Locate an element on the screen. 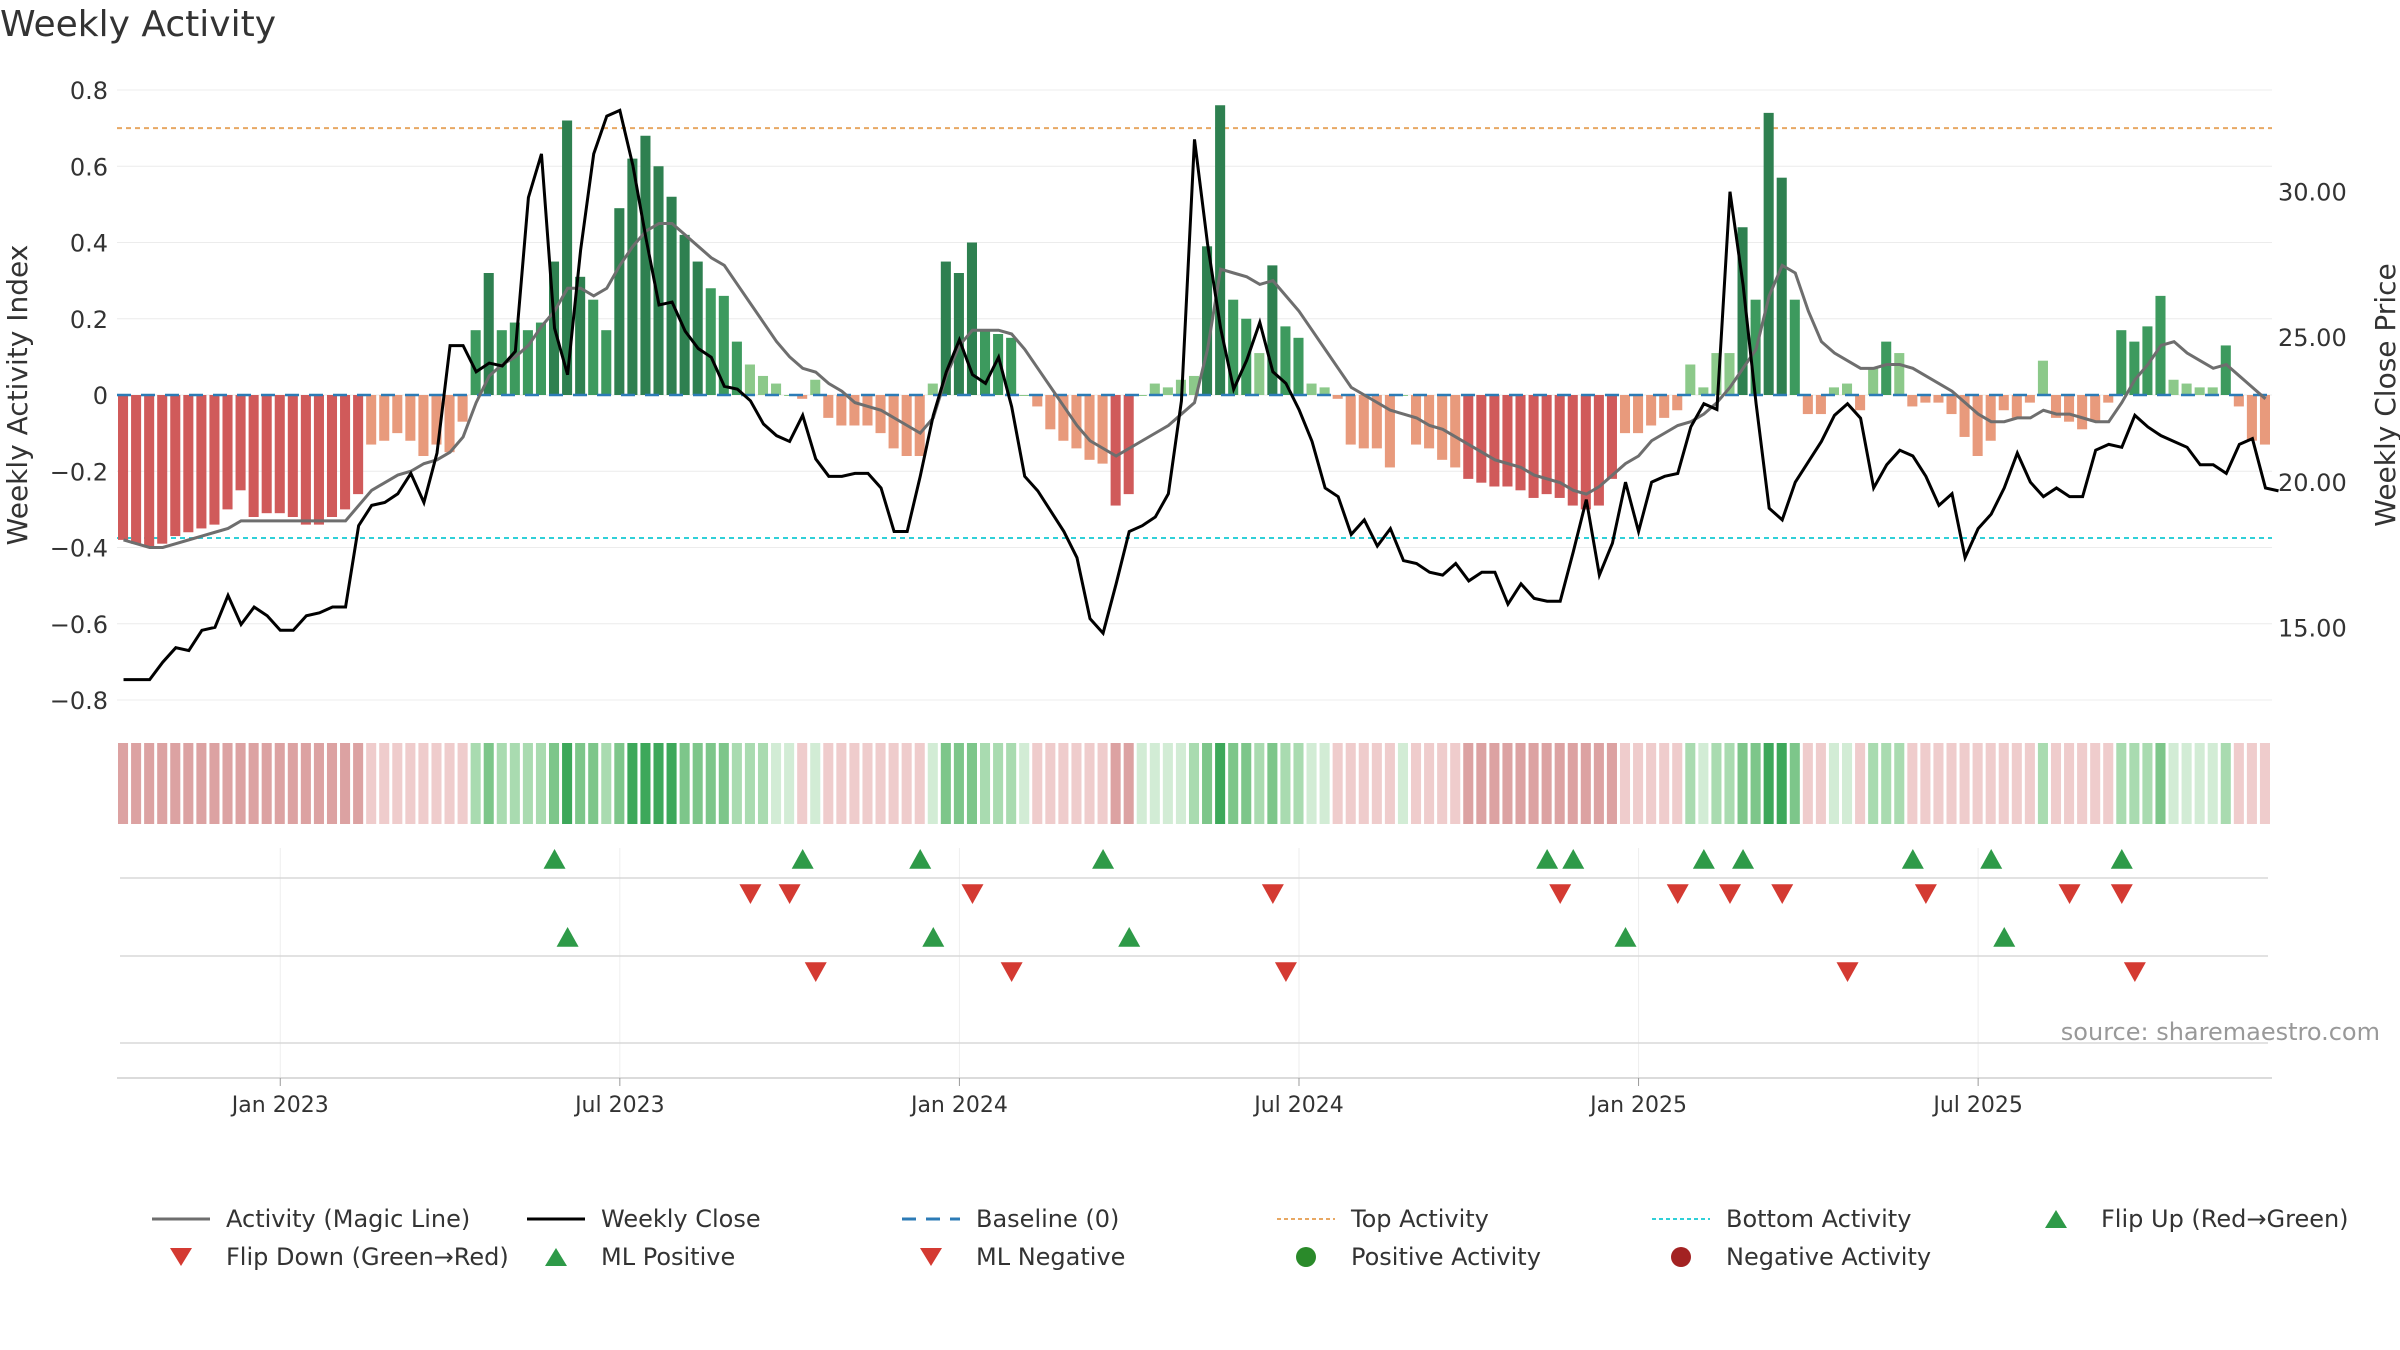  dot-marker-icon is located at coordinates (1681, 1257).